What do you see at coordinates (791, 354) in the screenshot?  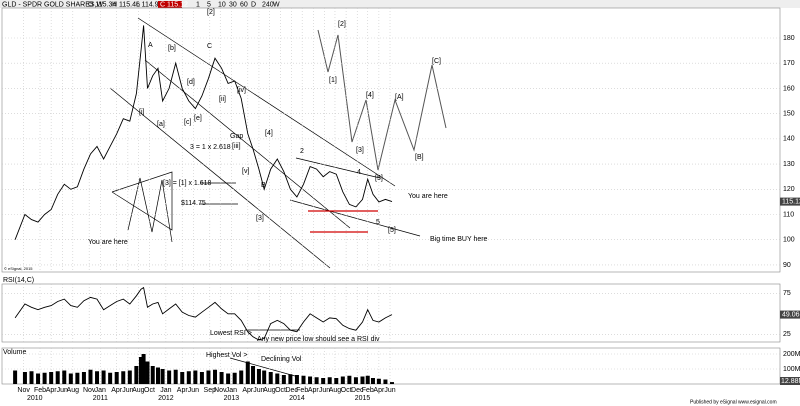 I see `y-tick-label: 200M` at bounding box center [791, 354].